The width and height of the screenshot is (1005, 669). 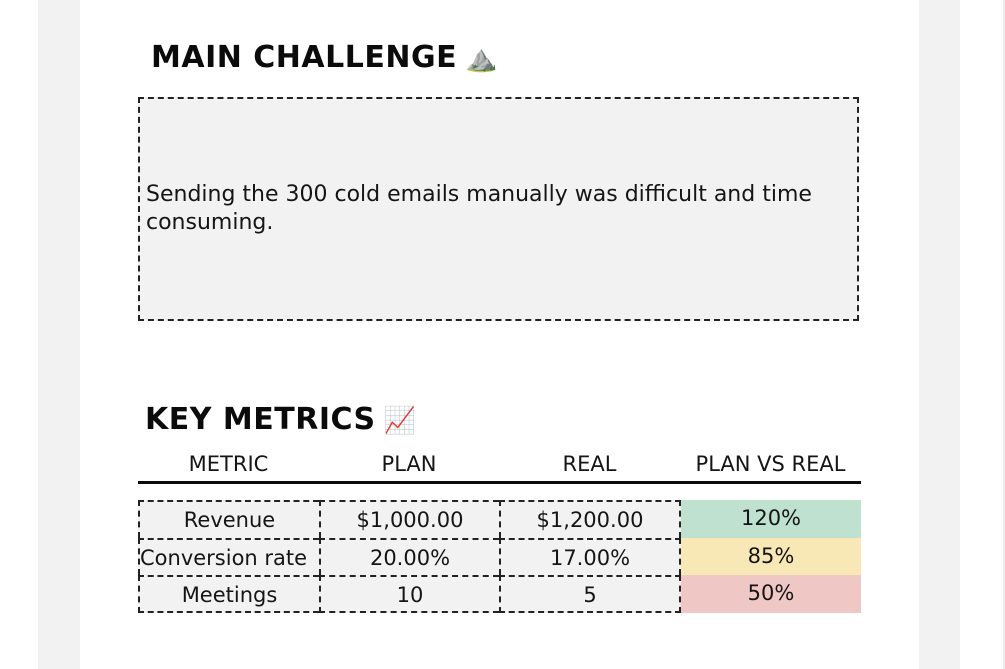 I want to click on table-row: Conversion rate 20.00% 17.00% 85%, so click(x=499, y=556).